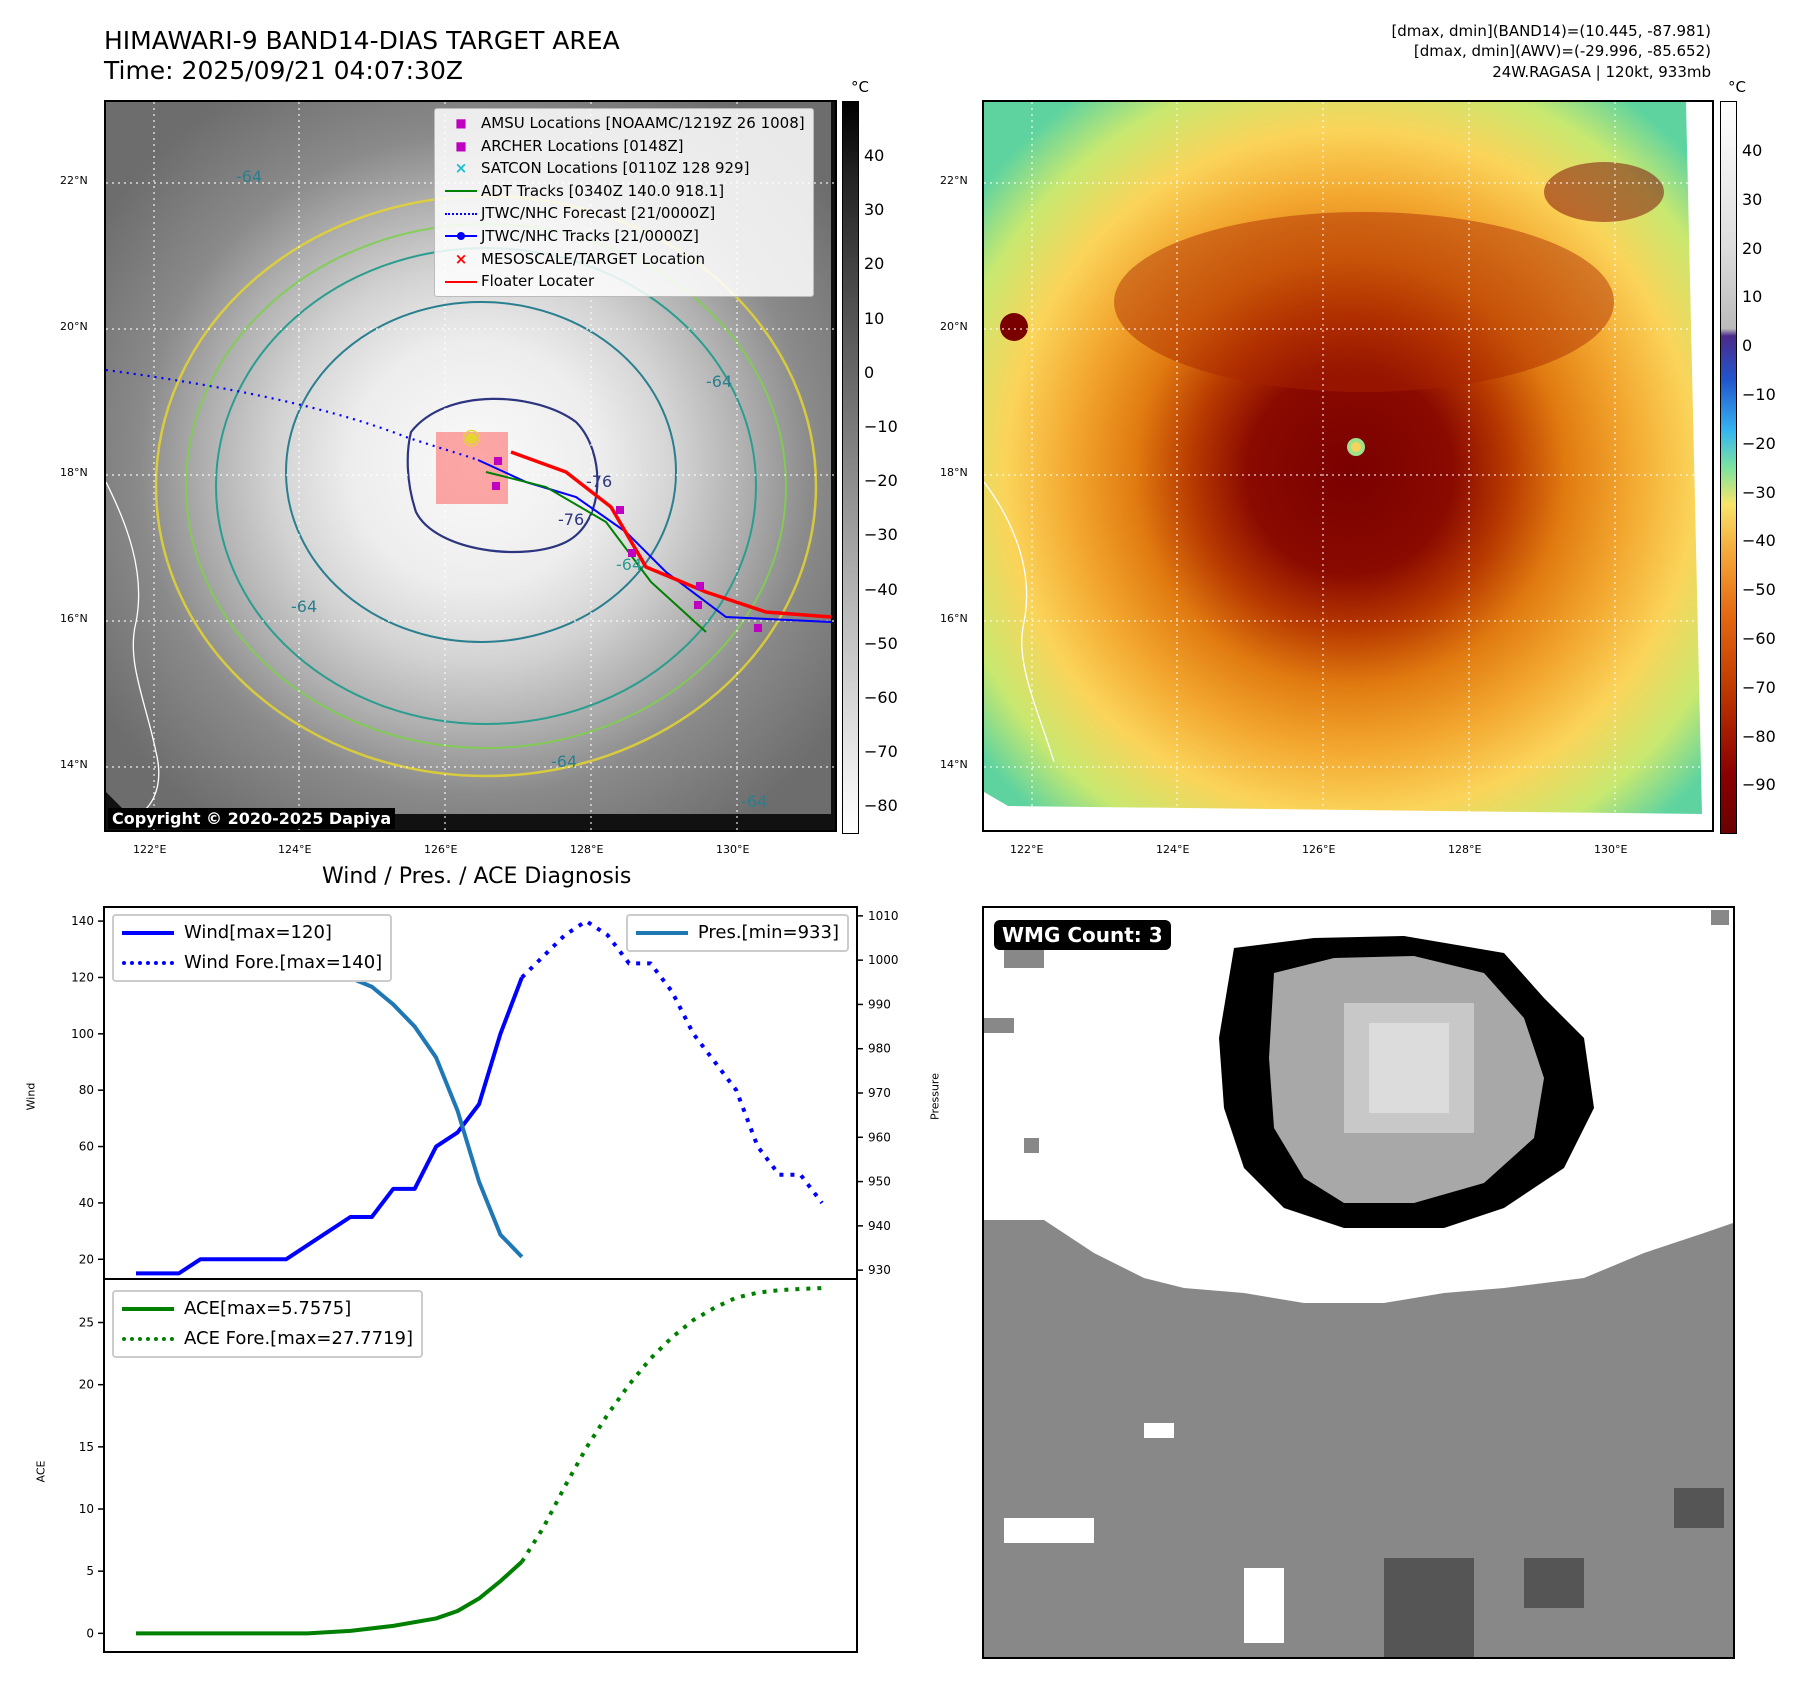 The width and height of the screenshot is (1797, 1690). I want to click on pressure-legend: Pres.[min=933], so click(737, 933).